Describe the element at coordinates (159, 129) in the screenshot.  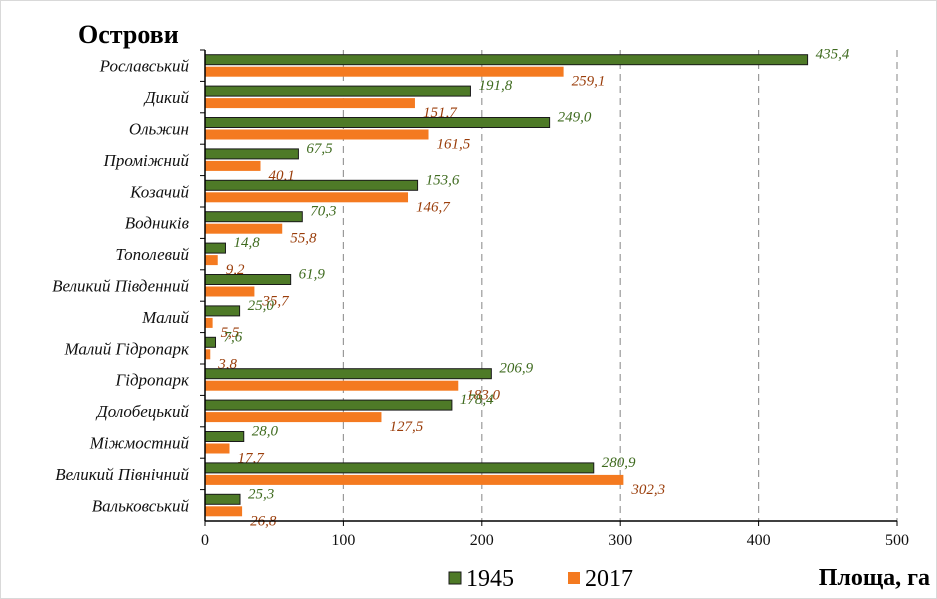
I see `category-label: Ольжин` at that location.